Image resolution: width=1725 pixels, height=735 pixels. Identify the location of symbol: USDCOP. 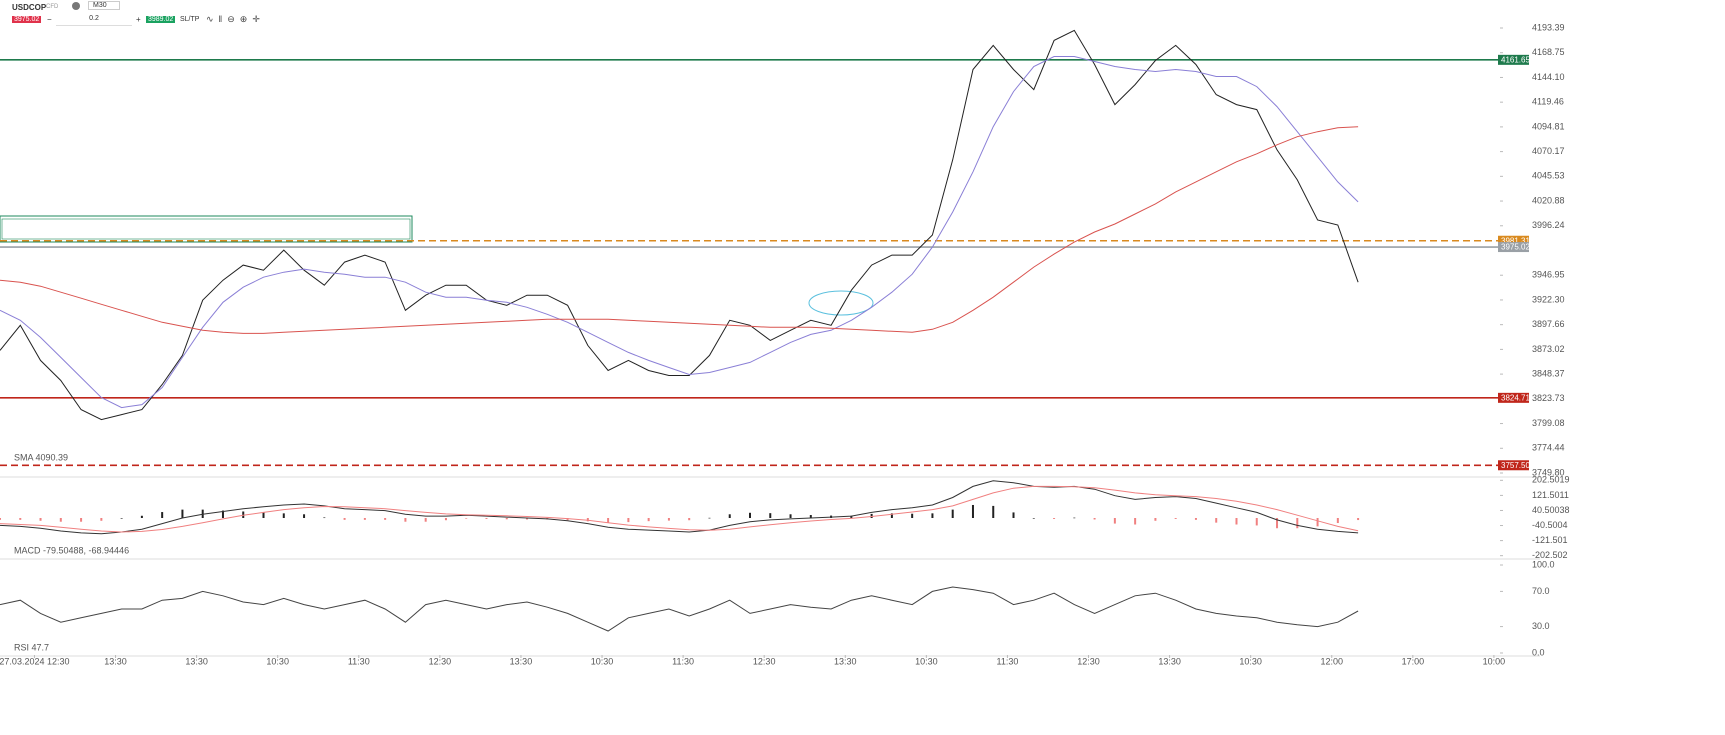
(29, 7).